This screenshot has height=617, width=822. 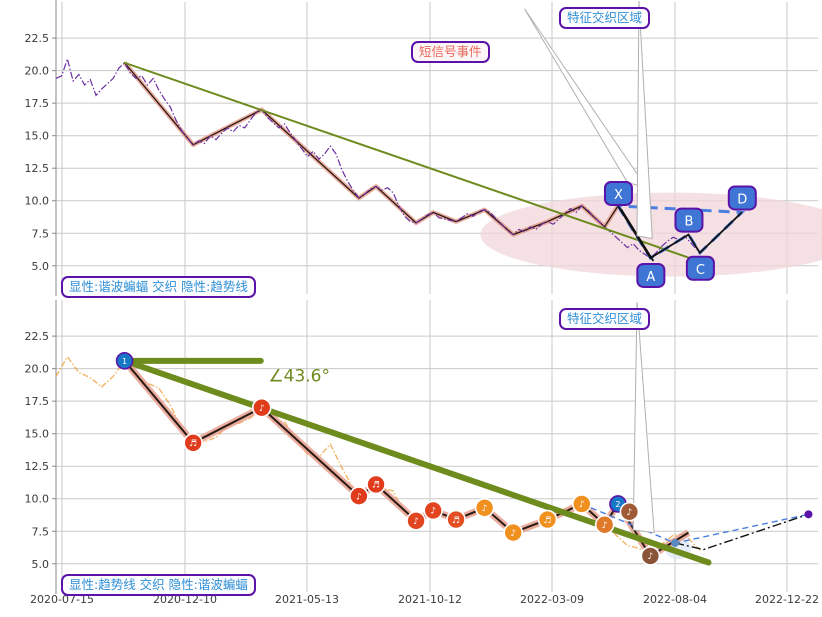 I want to click on note-marker-2: ♪, so click(x=261, y=407).